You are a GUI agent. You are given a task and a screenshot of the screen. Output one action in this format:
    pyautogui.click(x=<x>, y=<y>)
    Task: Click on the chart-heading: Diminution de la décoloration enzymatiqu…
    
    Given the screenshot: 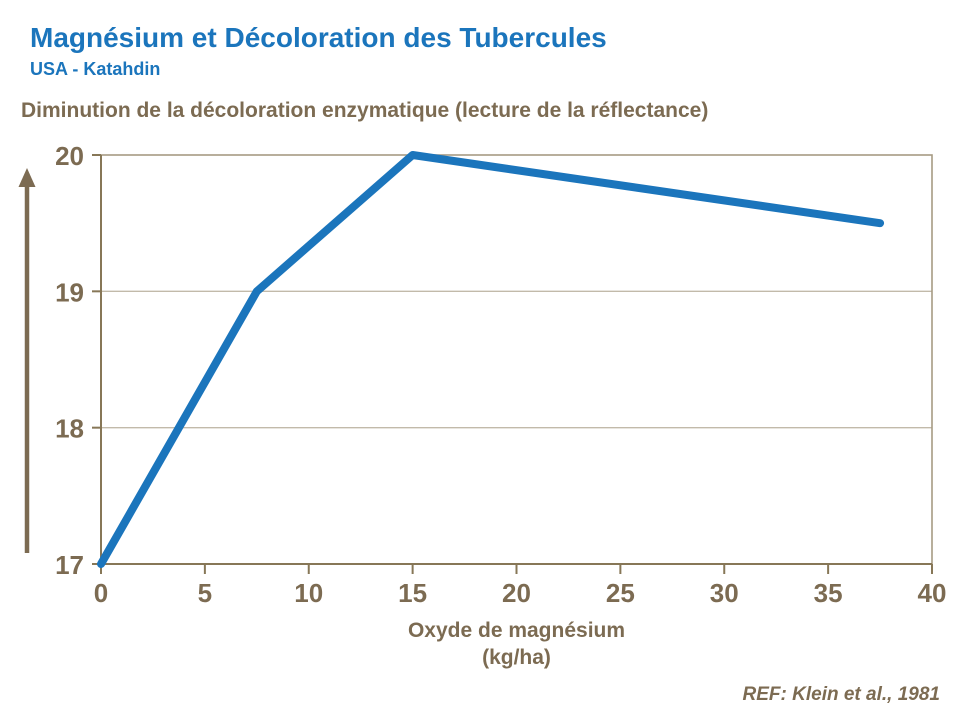 What is the action you would take?
    pyautogui.click(x=365, y=110)
    